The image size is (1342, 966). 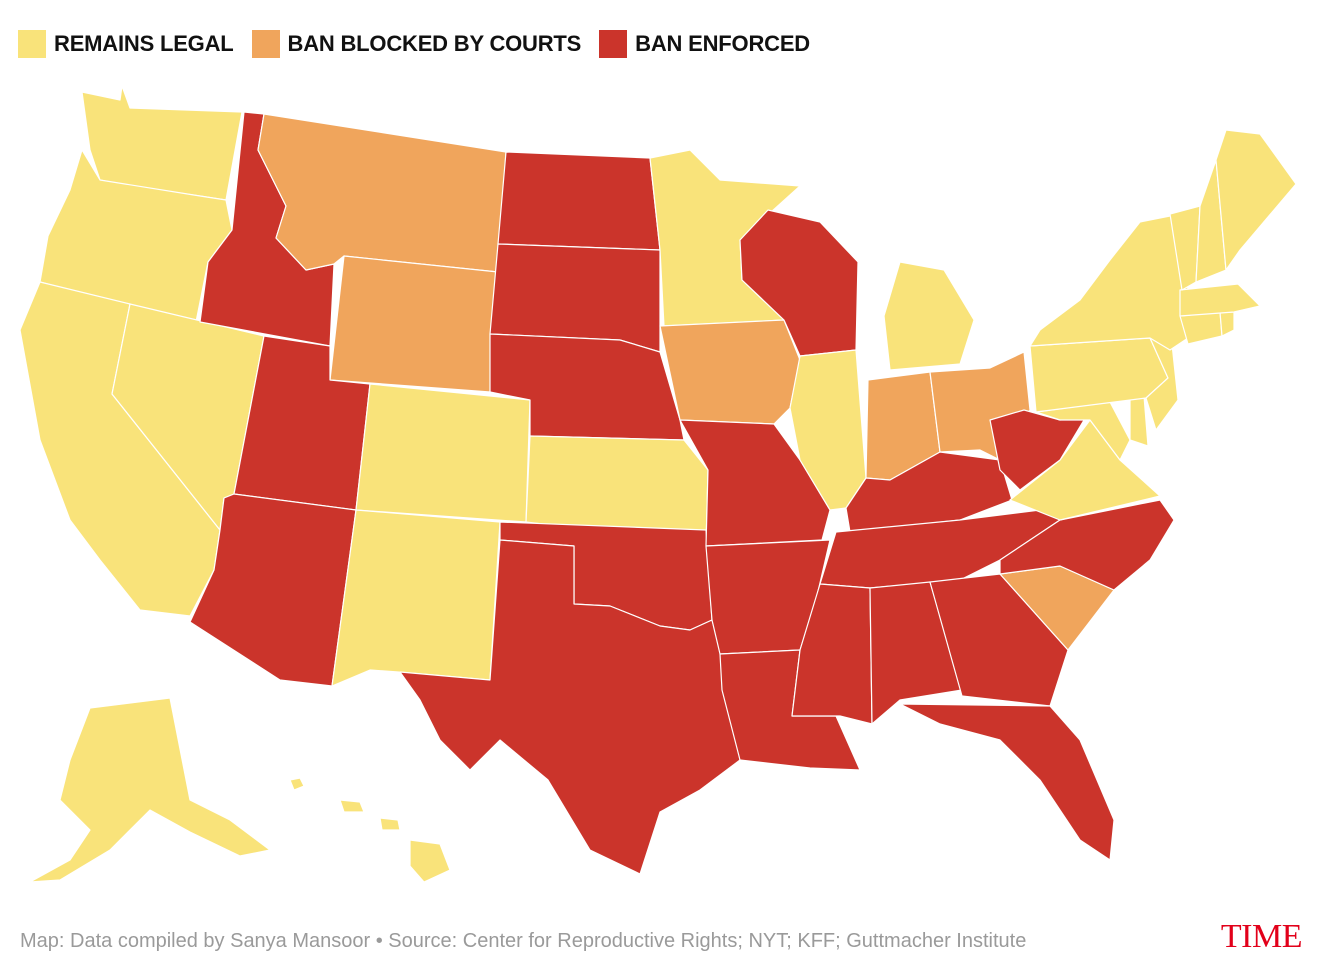 I want to click on time-logo: TIME, so click(x=1261, y=936).